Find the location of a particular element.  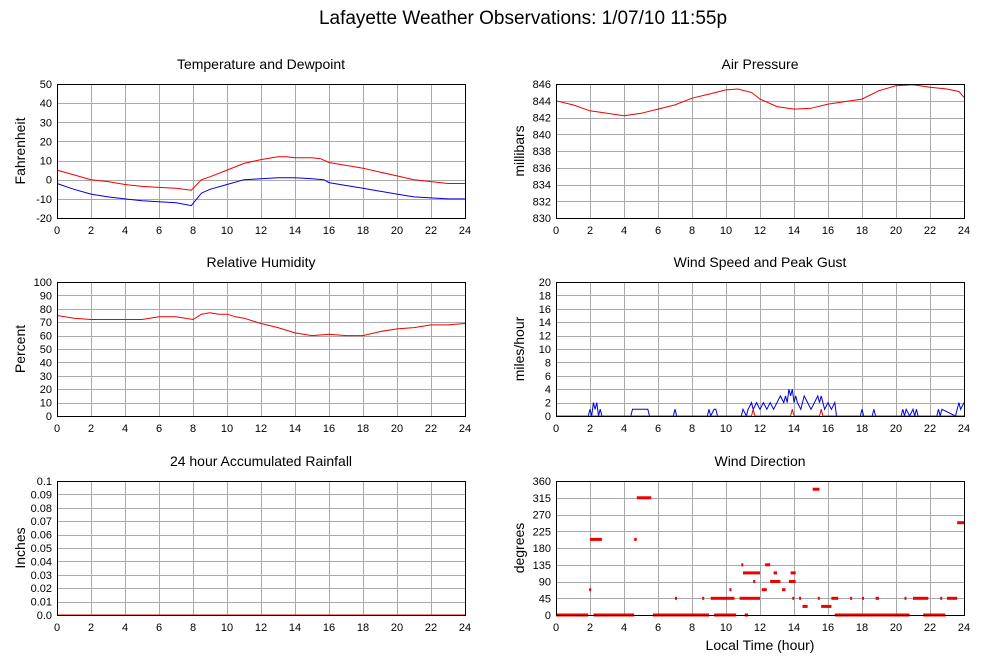

x-tick-label: 6 is located at coordinates (159, 628).